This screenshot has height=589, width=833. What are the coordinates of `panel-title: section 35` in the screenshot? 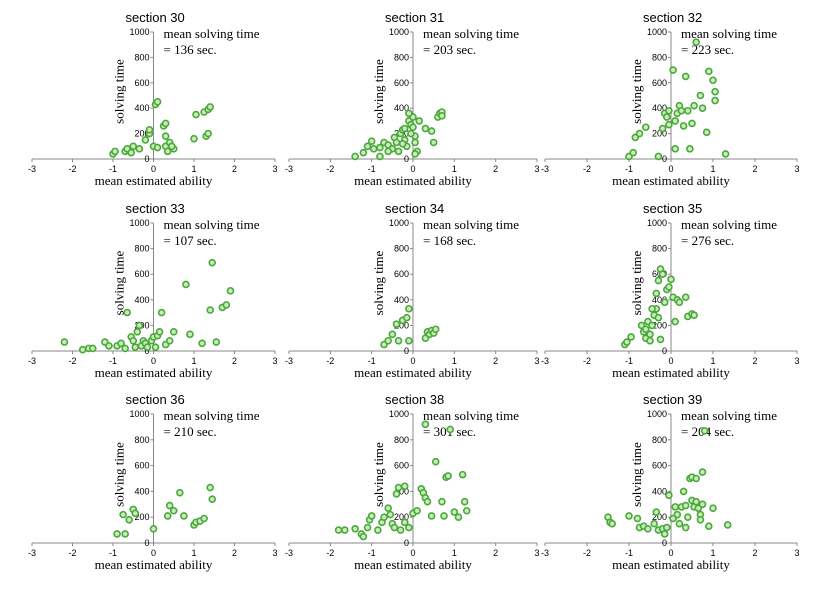 It's located at (672, 208).